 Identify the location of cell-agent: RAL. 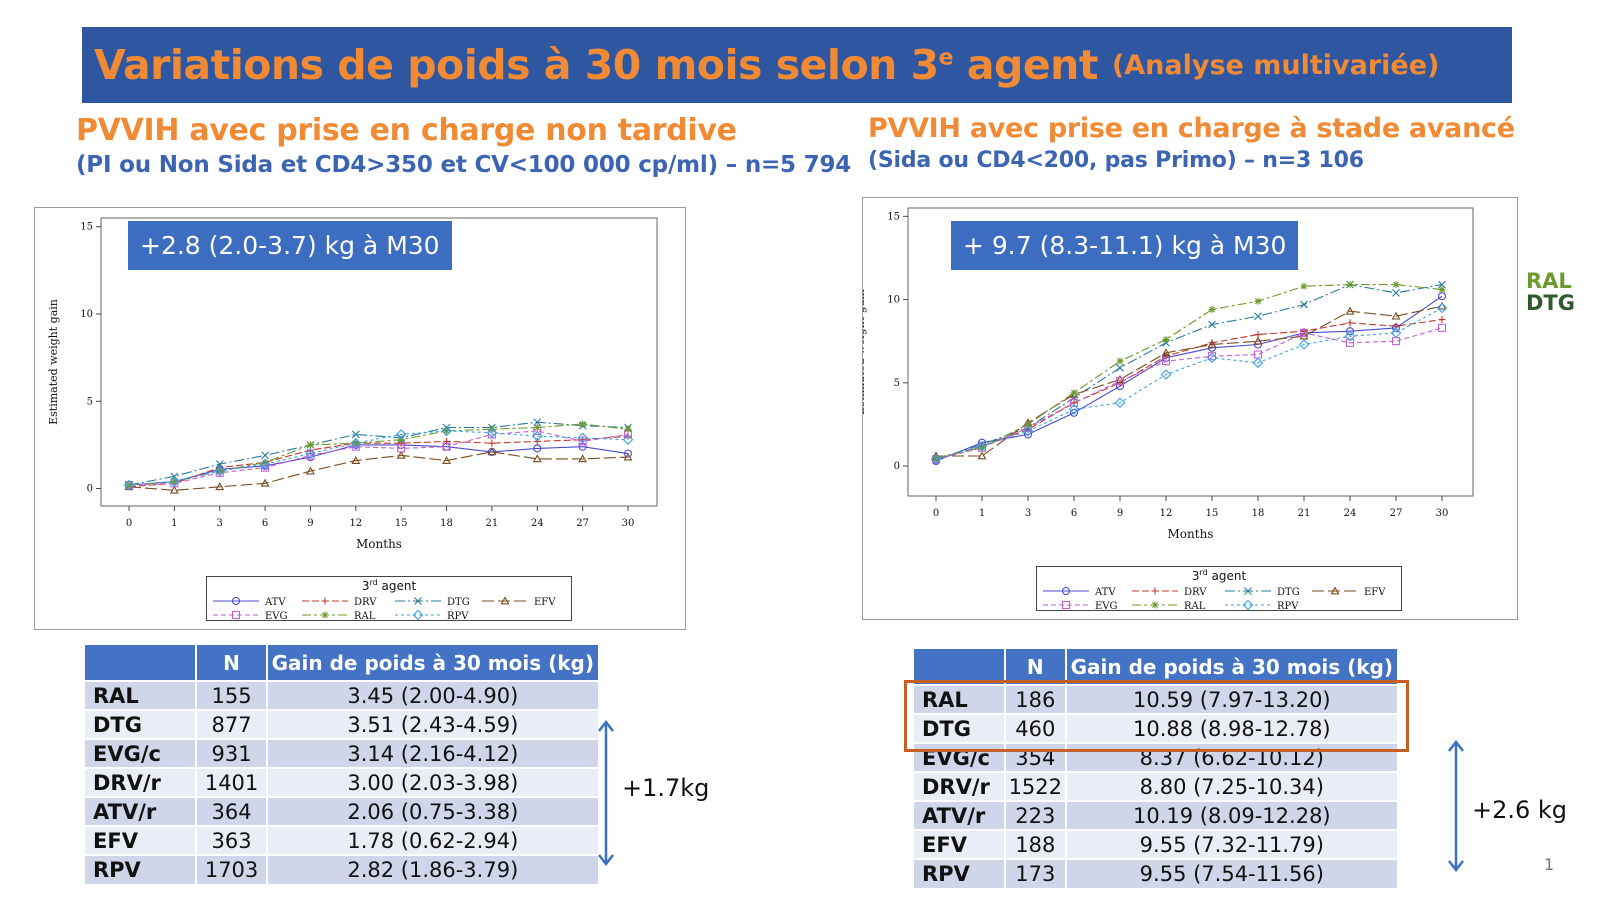
(960, 699).